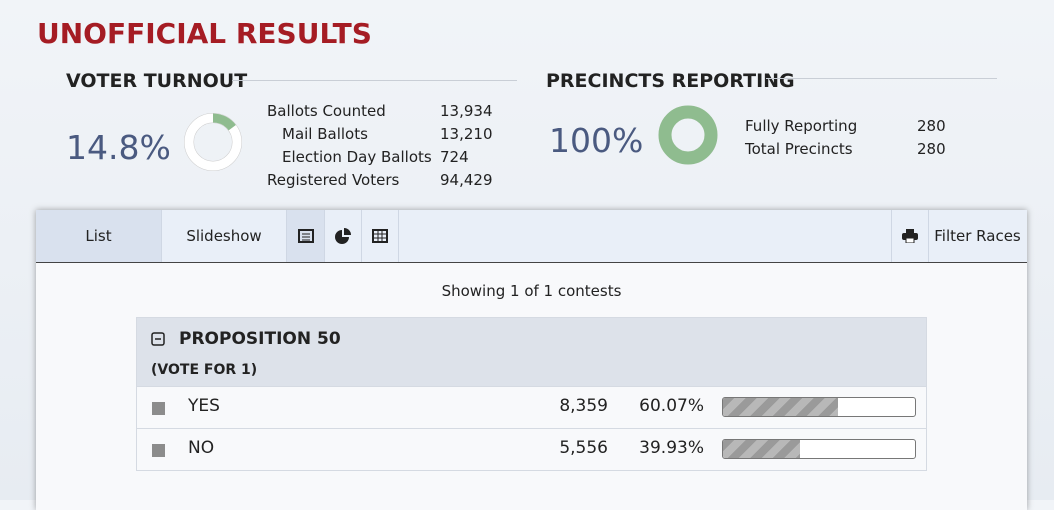 This screenshot has width=1054, height=510. What do you see at coordinates (118, 147) in the screenshot?
I see `turnout-percent: 14.8%` at bounding box center [118, 147].